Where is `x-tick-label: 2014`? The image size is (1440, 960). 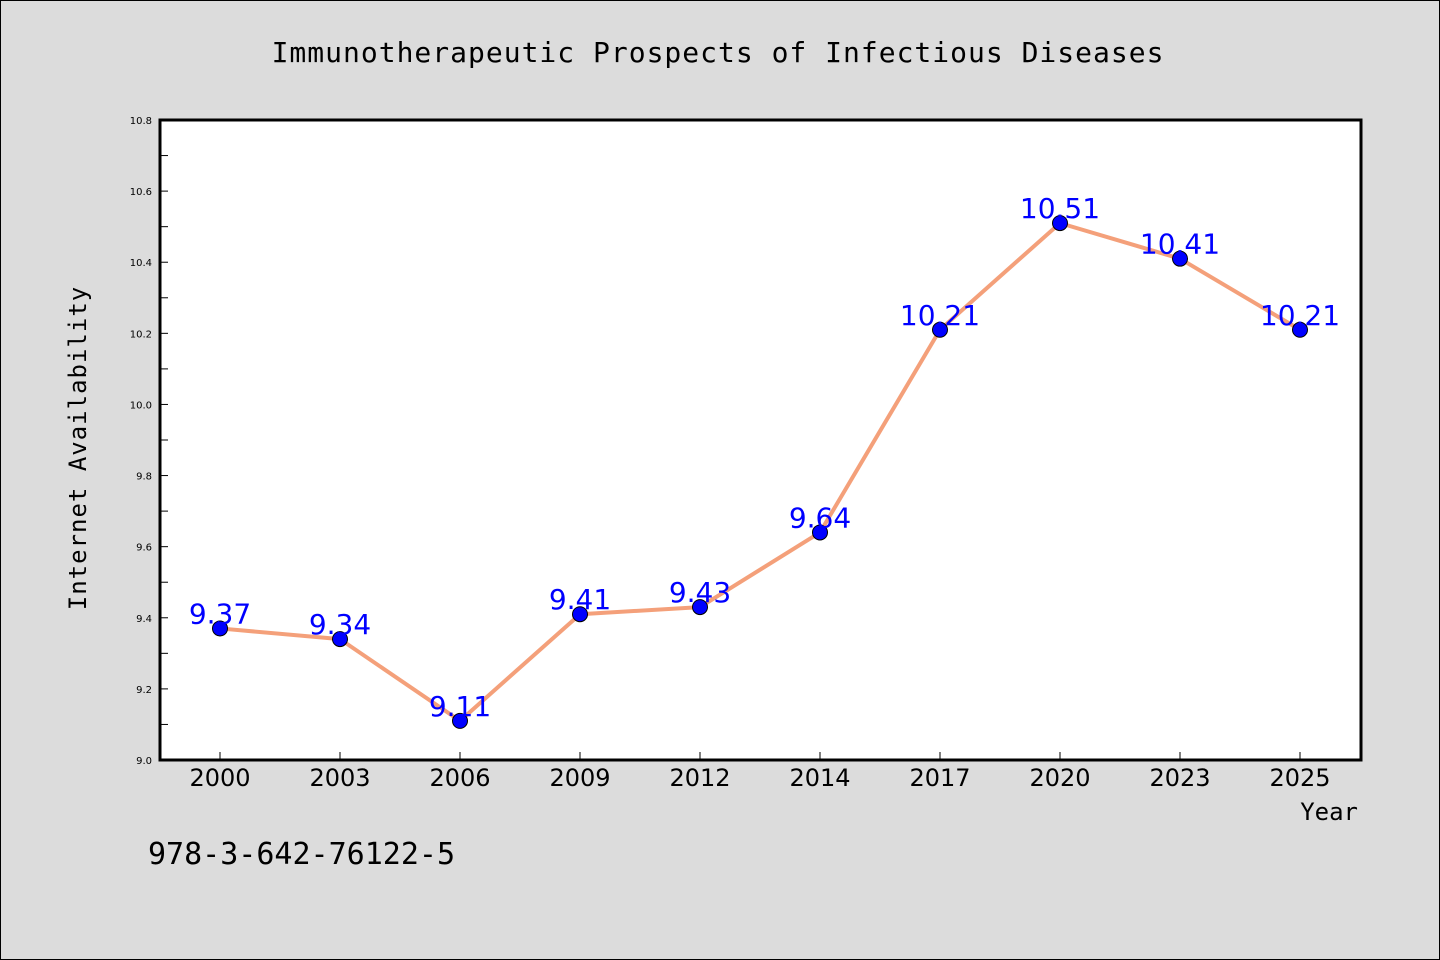 x-tick-label: 2014 is located at coordinates (819, 778).